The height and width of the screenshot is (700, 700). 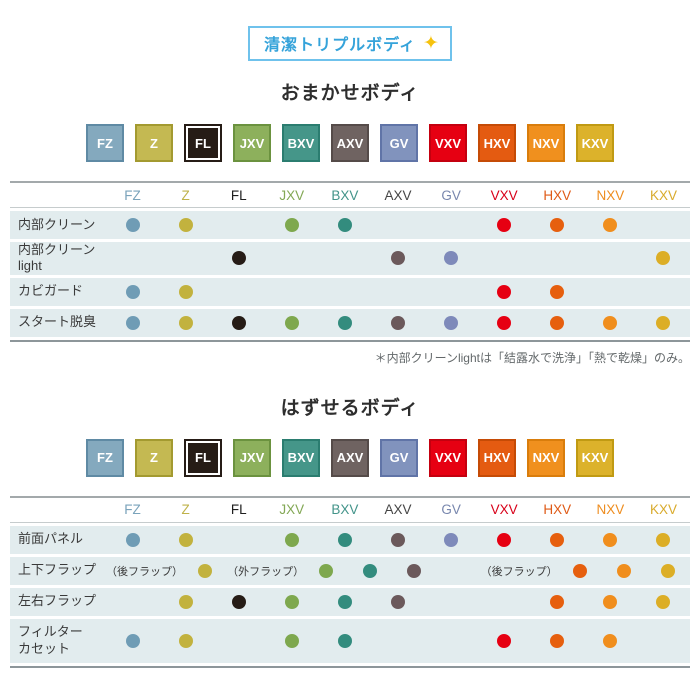 What do you see at coordinates (51, 539) in the screenshot?
I see `row-label: 前面パネル` at bounding box center [51, 539].